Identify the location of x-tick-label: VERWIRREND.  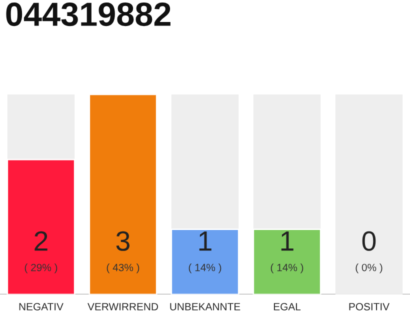
(123, 306).